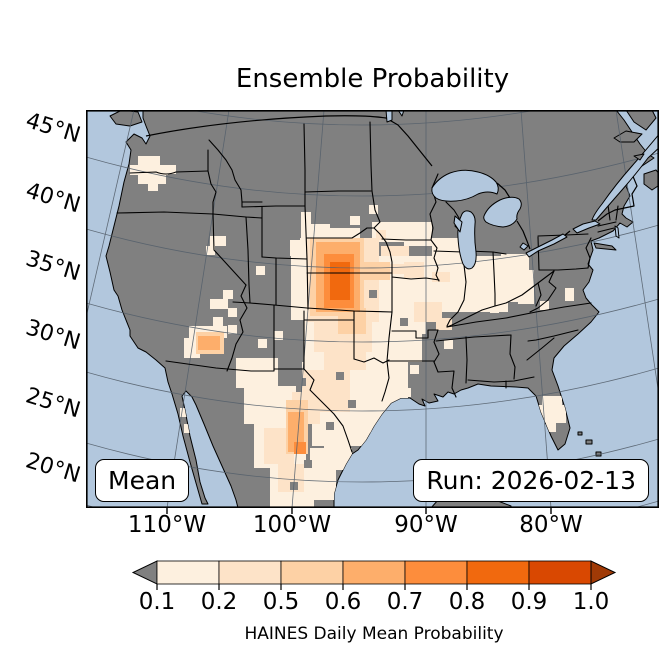  I want to click on colorbar-tick-label: 0.8, so click(467, 602).